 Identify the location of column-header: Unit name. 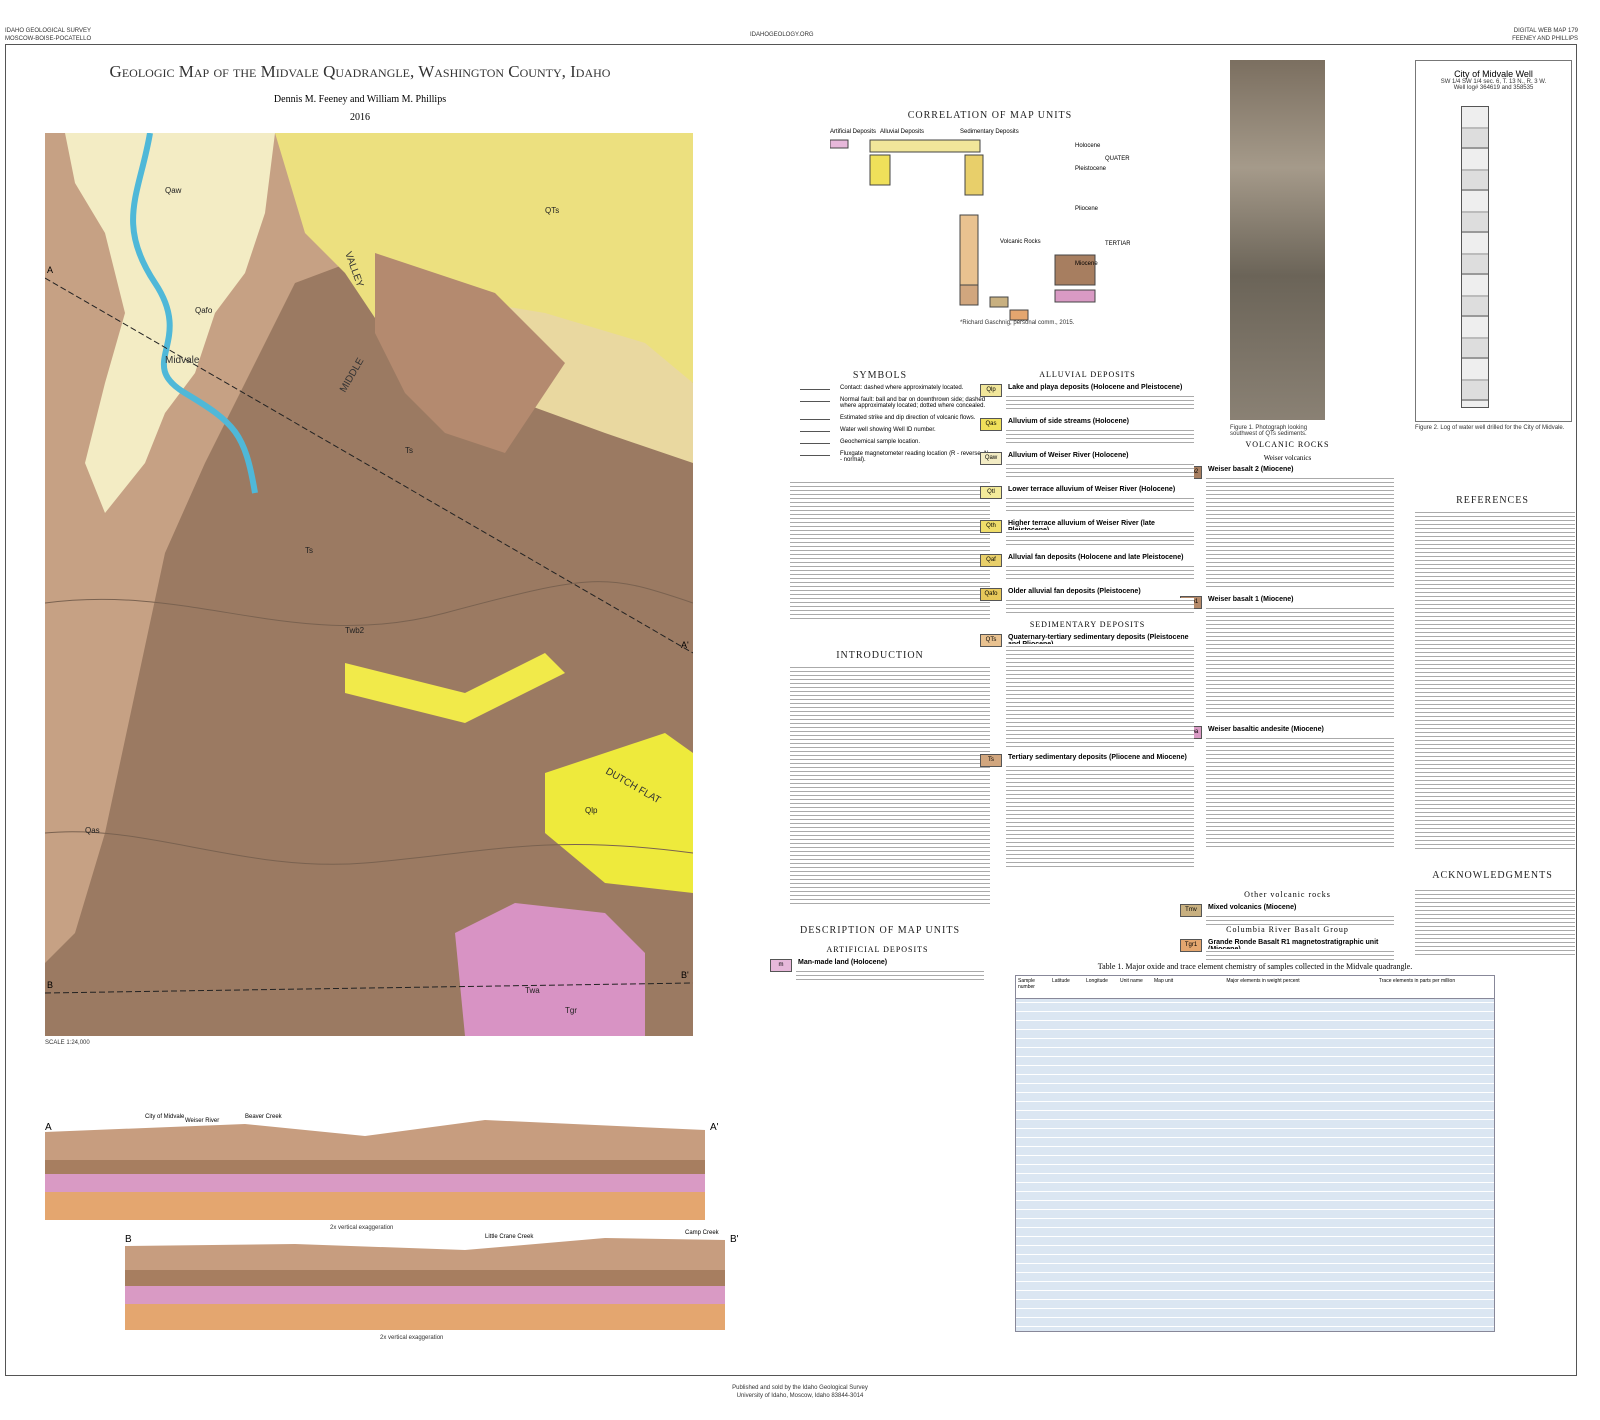
(1131, 981).